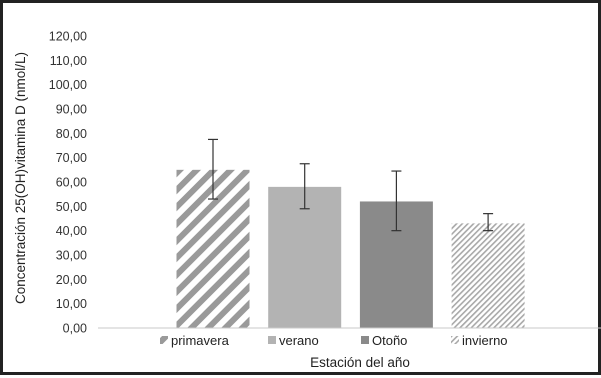 The width and height of the screenshot is (601, 378). I want to click on y-tick-label: 70,00, so click(71, 158).